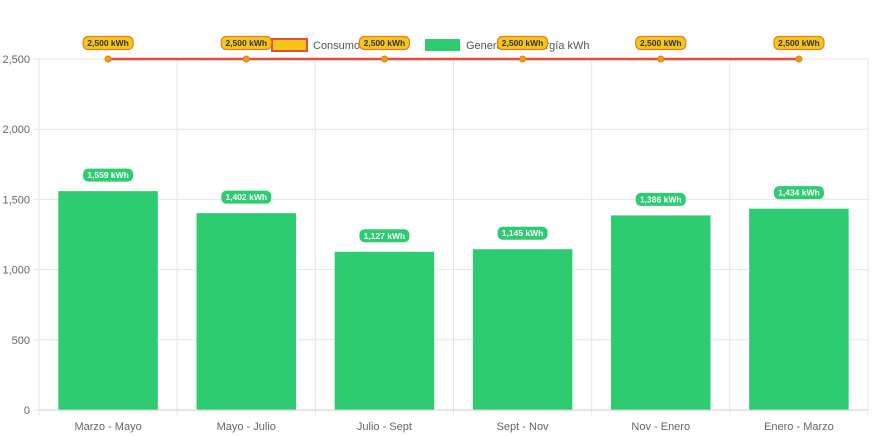  I want to click on y-tick-label: 0, so click(27, 411).